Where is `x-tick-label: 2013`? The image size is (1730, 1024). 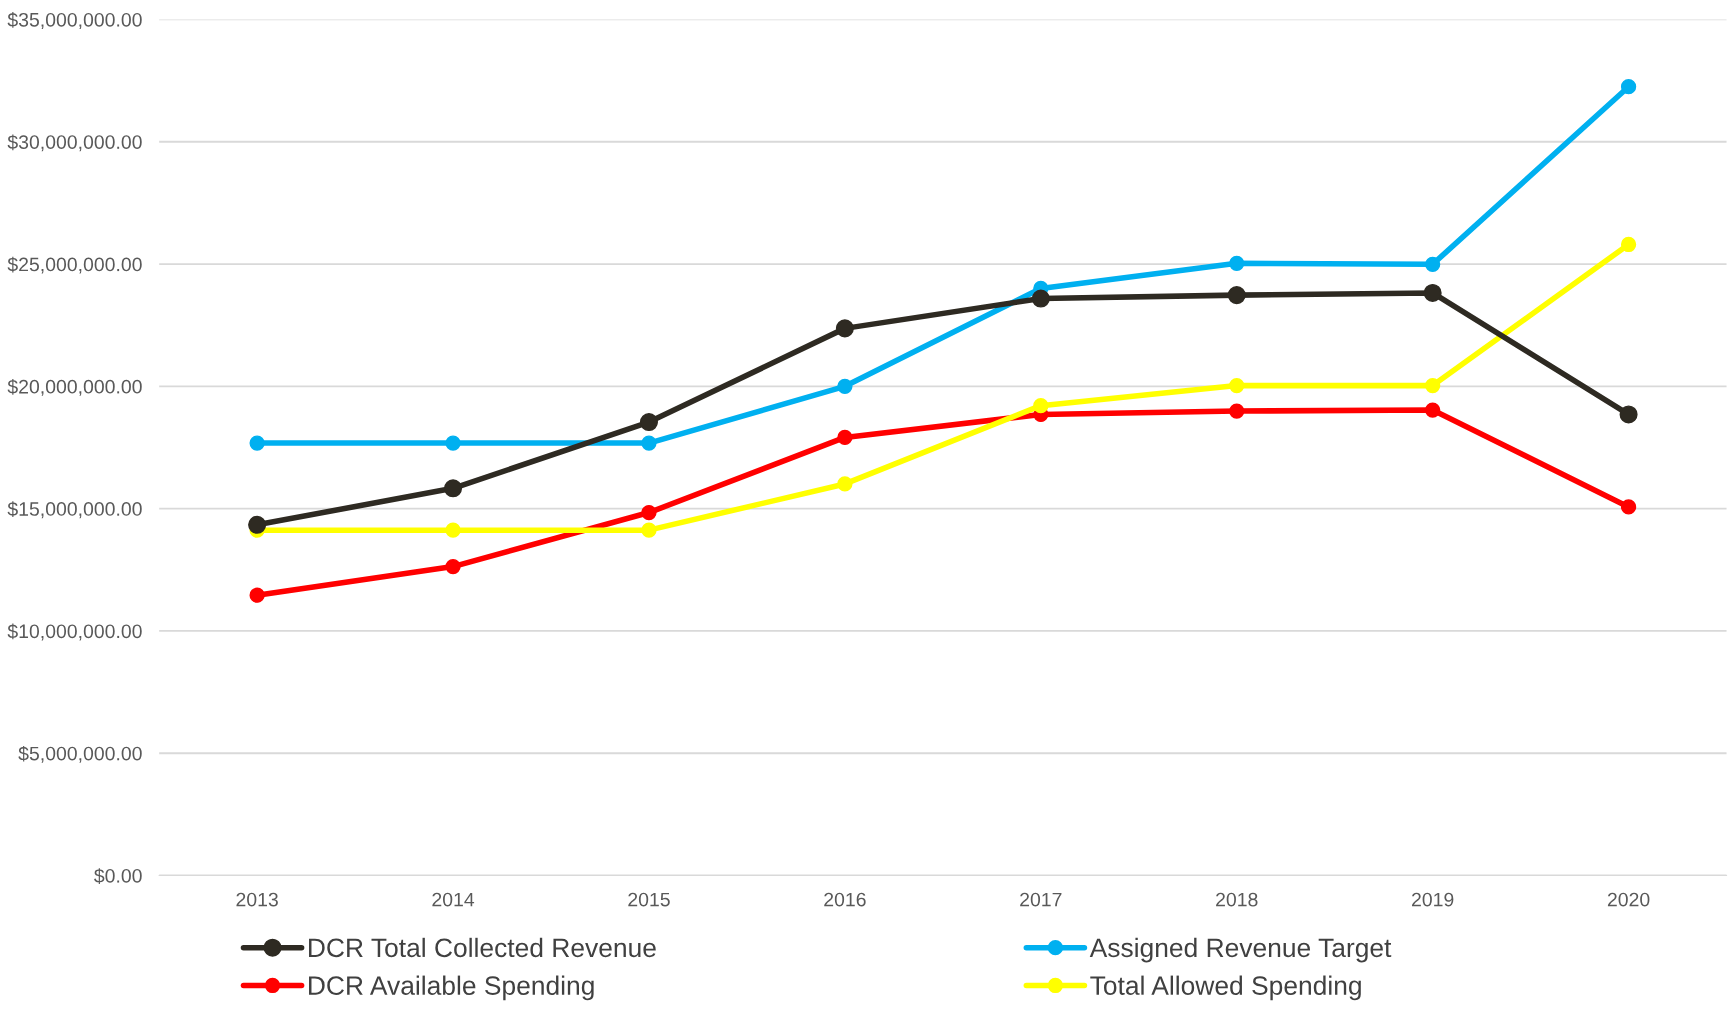
x-tick-label: 2013 is located at coordinates (257, 899).